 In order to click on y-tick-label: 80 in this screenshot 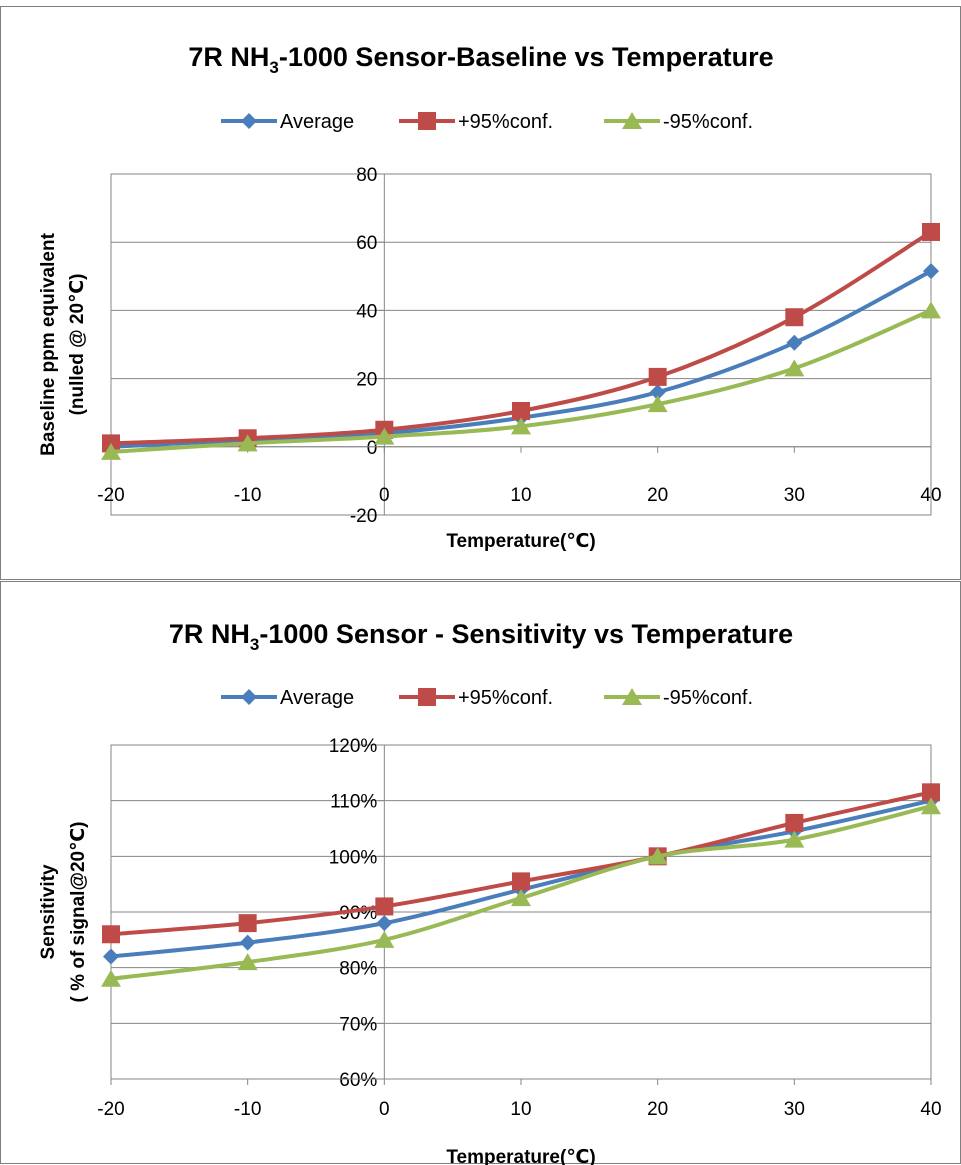, I will do `click(366, 175)`.